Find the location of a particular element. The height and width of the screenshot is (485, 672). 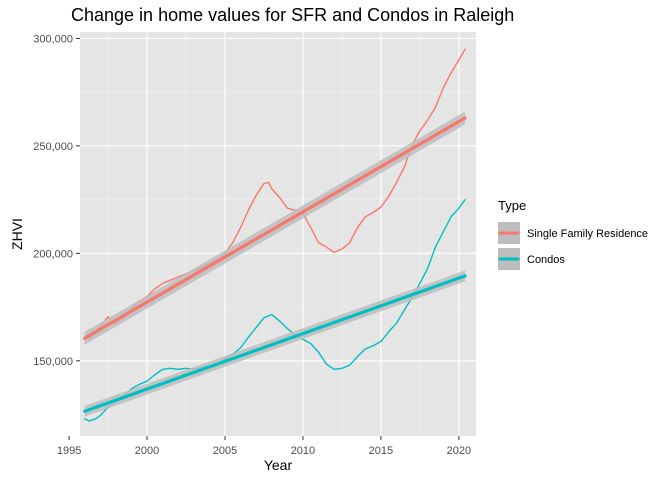

x-axis-label: Year is located at coordinates (278, 465).